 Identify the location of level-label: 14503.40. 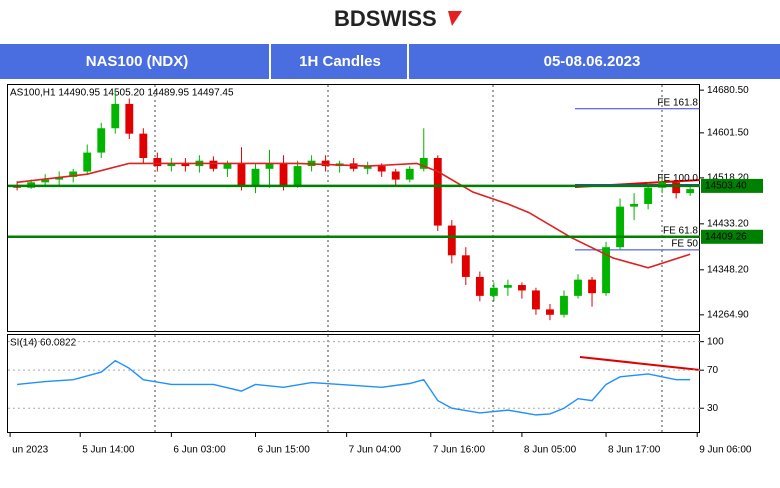
(726, 186).